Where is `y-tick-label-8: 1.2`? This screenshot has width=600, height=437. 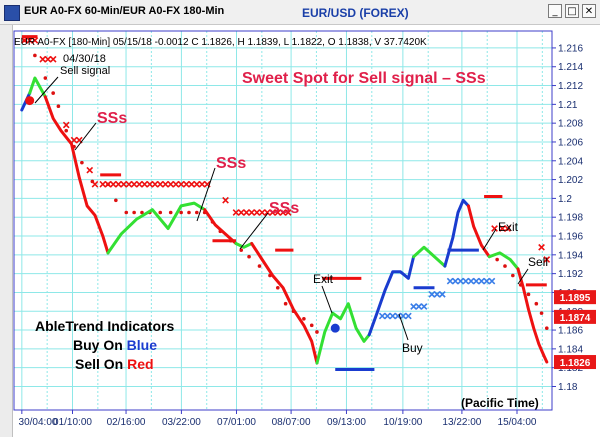
y-tick-label-8: 1.2 is located at coordinates (565, 199).